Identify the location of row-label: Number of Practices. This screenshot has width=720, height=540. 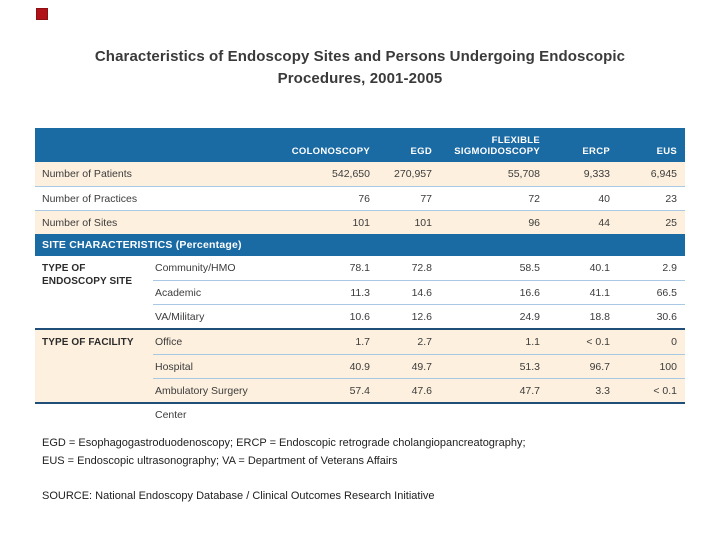
(90, 199).